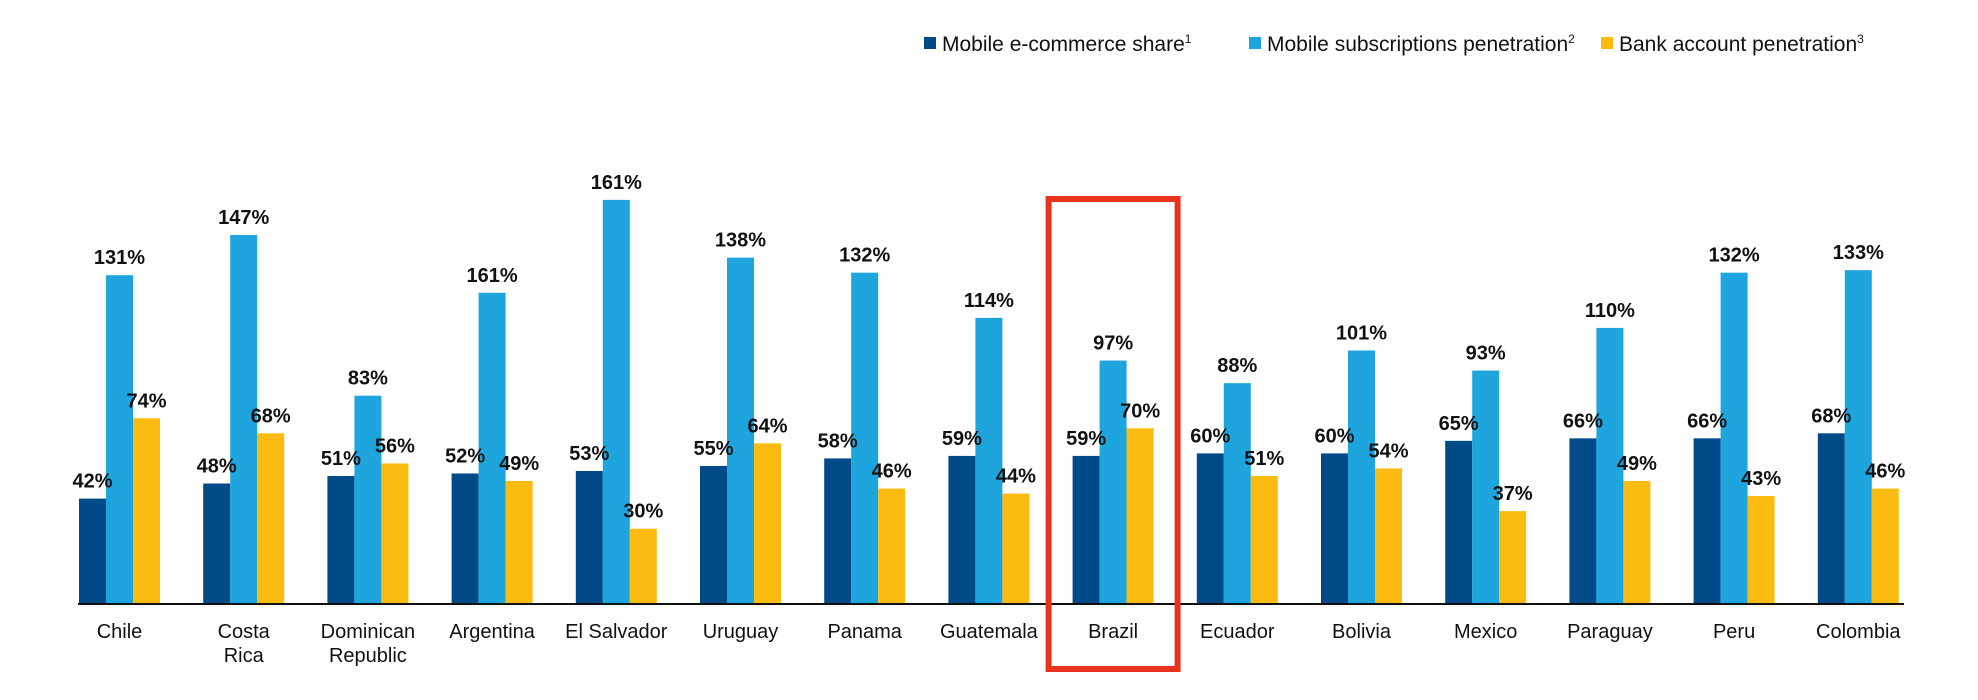  Describe the element at coordinates (1188, 39) in the screenshot. I see `legend-footnote-1: 1` at that location.